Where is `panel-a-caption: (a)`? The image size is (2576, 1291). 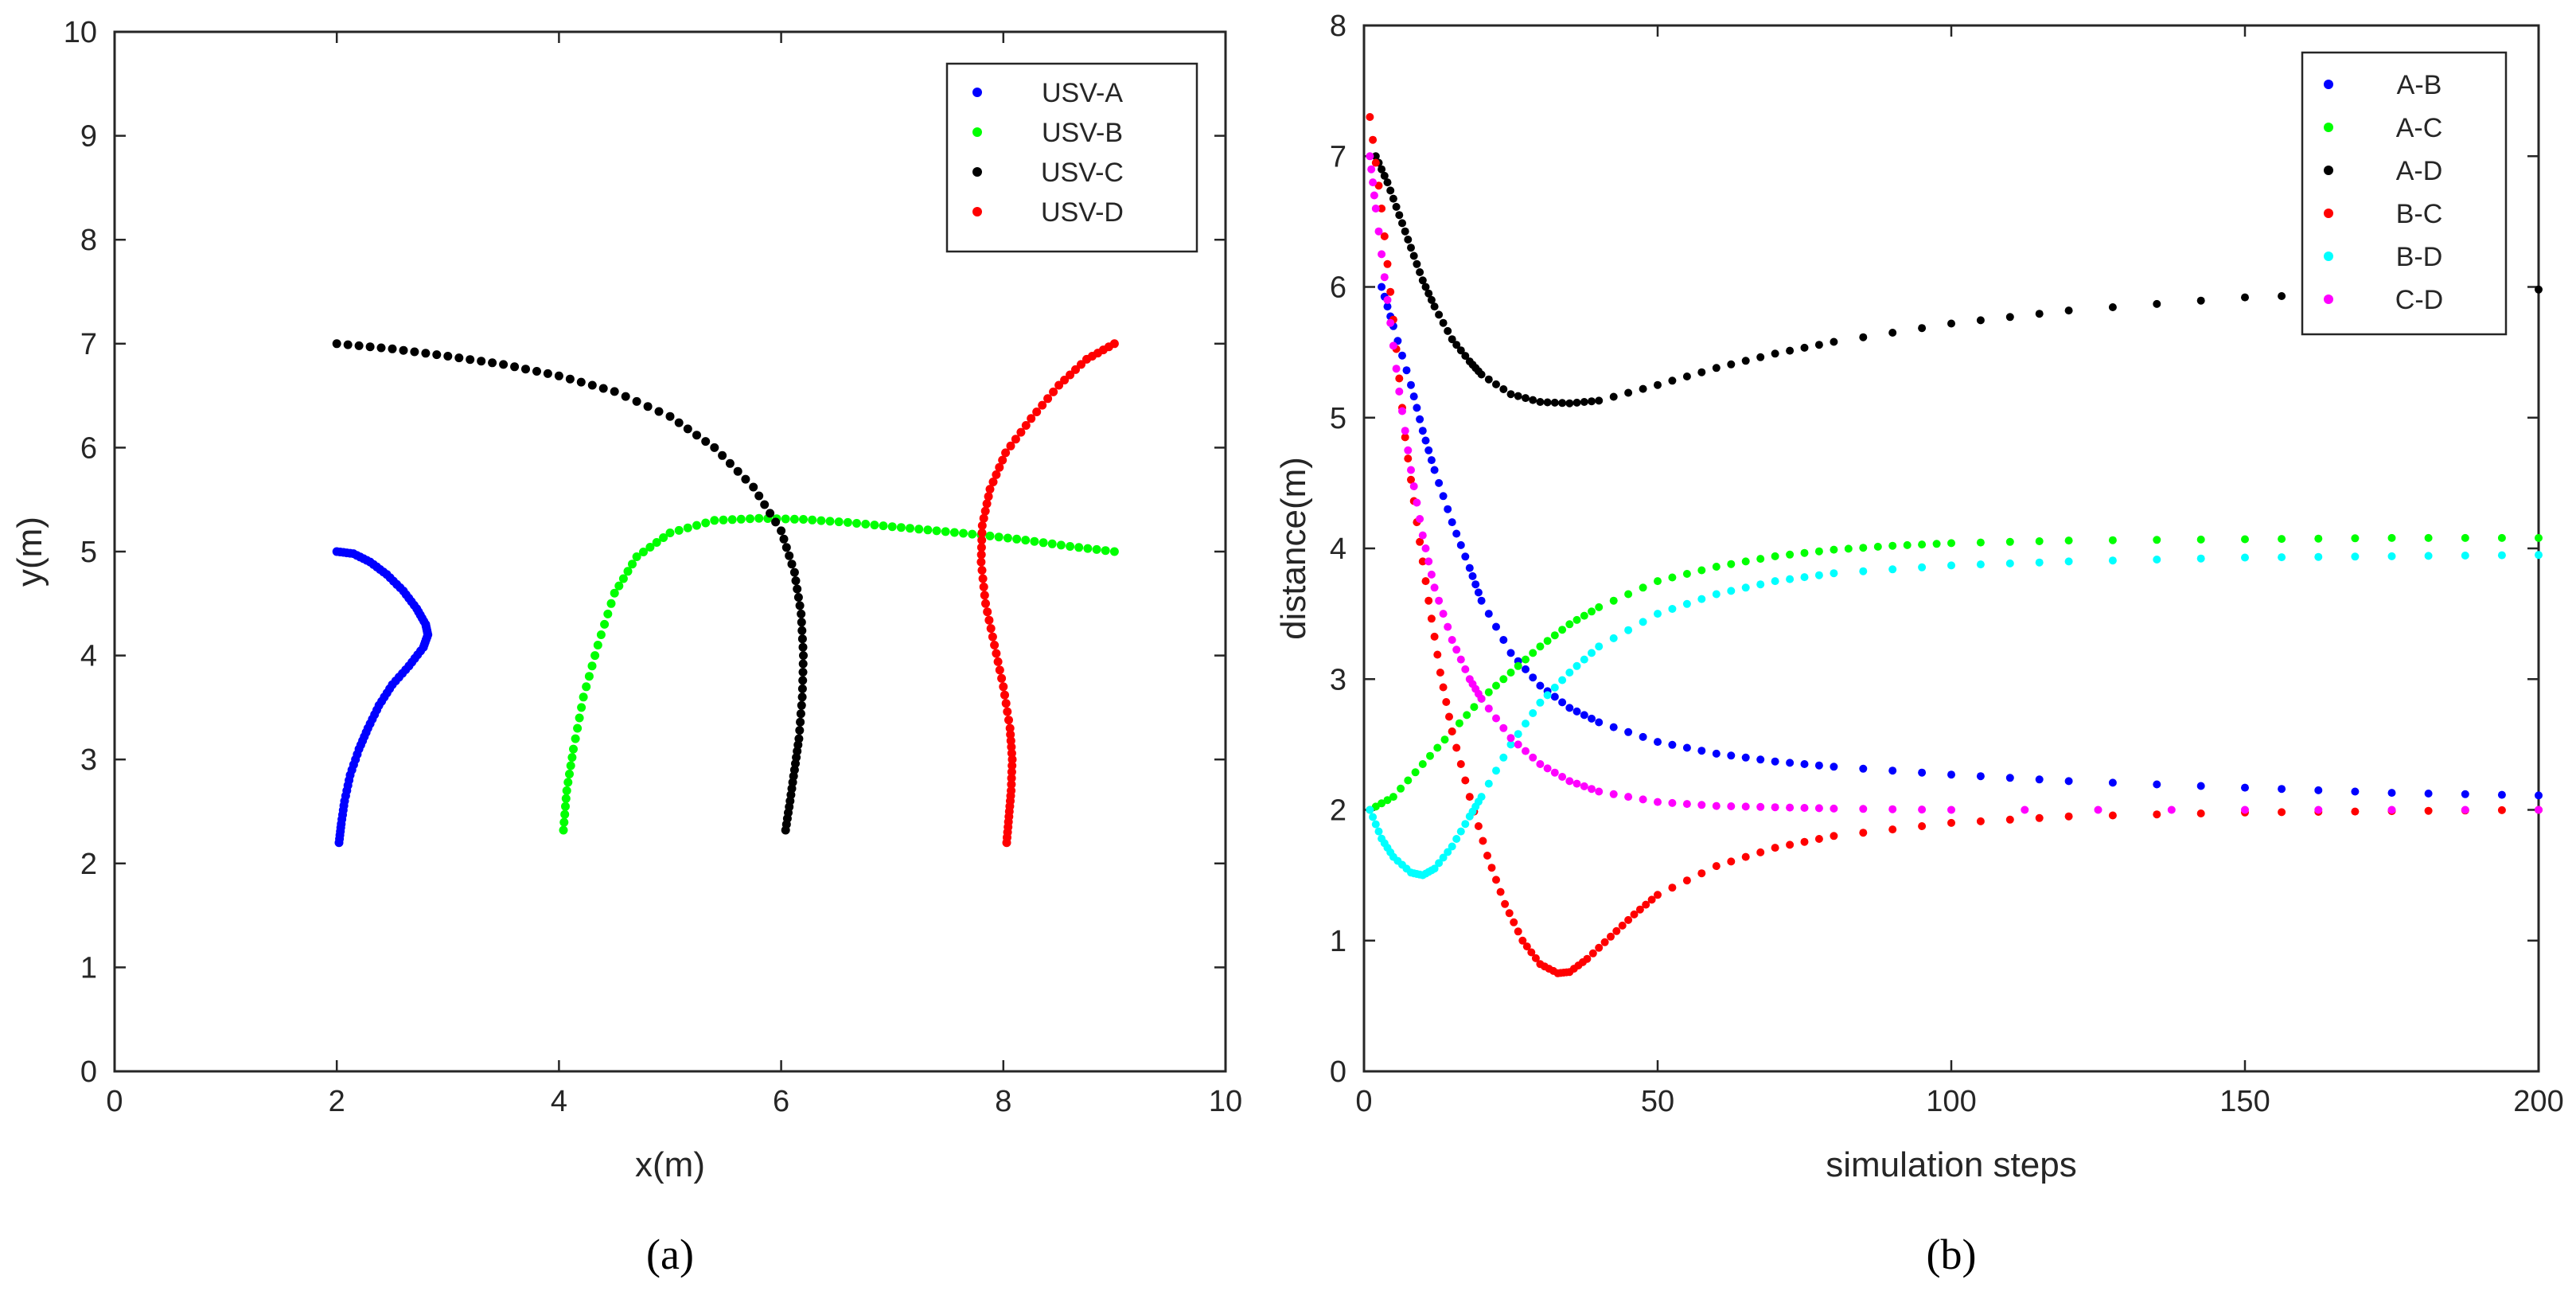
panel-a-caption: (a) is located at coordinates (670, 1254).